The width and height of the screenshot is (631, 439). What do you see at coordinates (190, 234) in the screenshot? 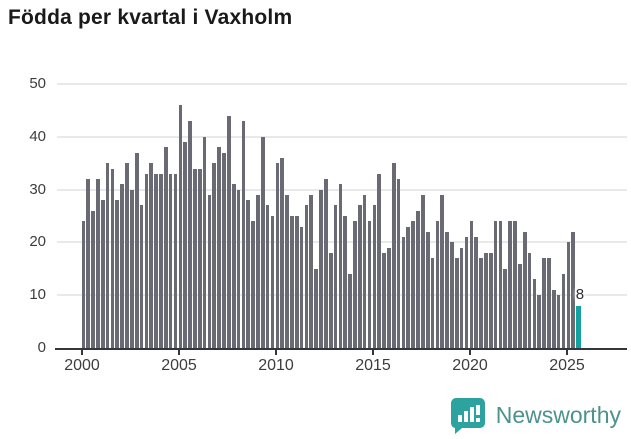
I see `bar-2005Q3` at bounding box center [190, 234].